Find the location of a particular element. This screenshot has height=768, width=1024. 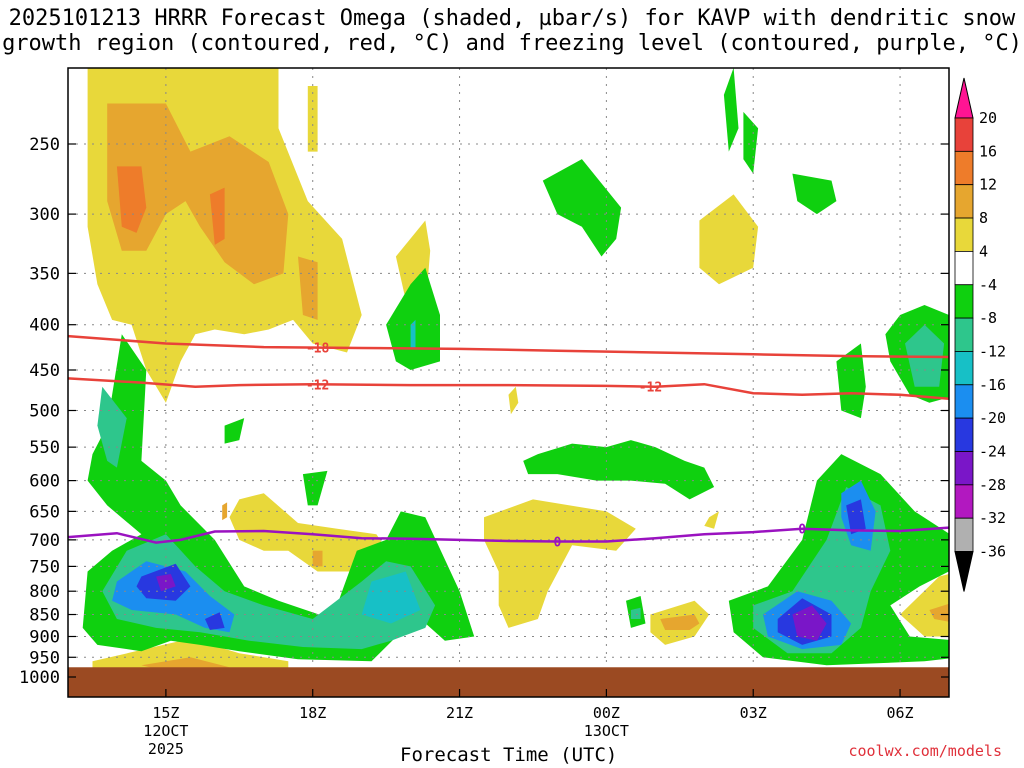

x-axis-label: Forecast Time (UTC) is located at coordinates (509, 755).